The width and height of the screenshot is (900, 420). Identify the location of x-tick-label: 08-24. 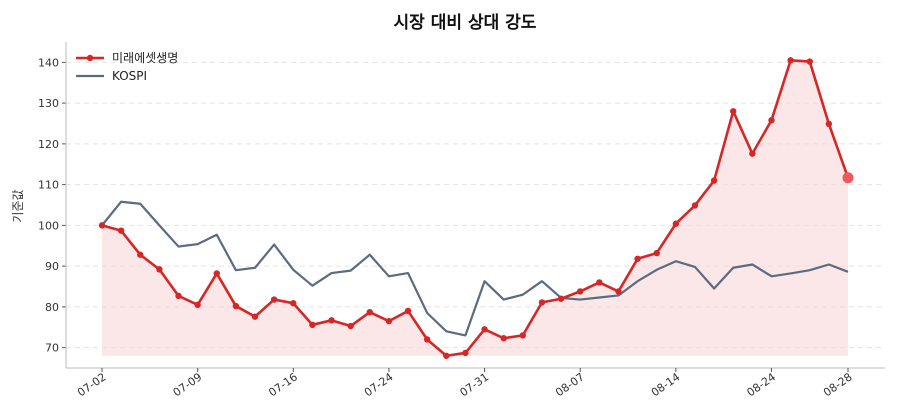
(761, 384).